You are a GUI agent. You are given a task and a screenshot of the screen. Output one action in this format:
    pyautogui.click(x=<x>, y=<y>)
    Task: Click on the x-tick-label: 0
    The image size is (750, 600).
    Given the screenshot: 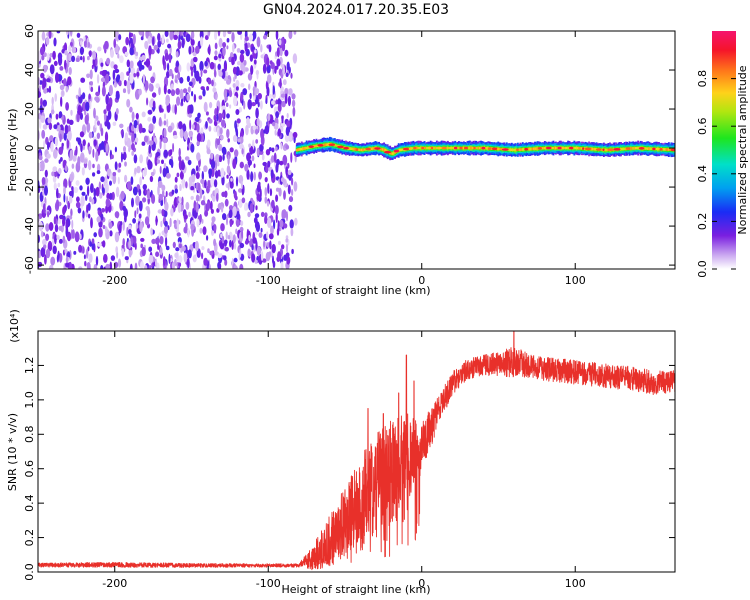 What is the action you would take?
    pyautogui.click(x=421, y=583)
    